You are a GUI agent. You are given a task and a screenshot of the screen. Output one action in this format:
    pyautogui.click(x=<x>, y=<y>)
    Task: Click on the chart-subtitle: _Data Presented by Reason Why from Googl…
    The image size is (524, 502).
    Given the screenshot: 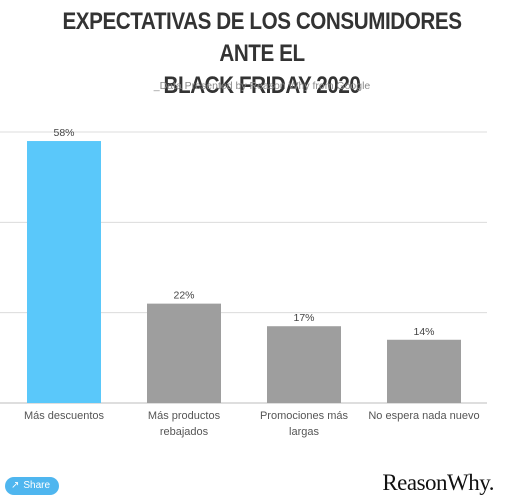 What is the action you would take?
    pyautogui.click(x=262, y=86)
    